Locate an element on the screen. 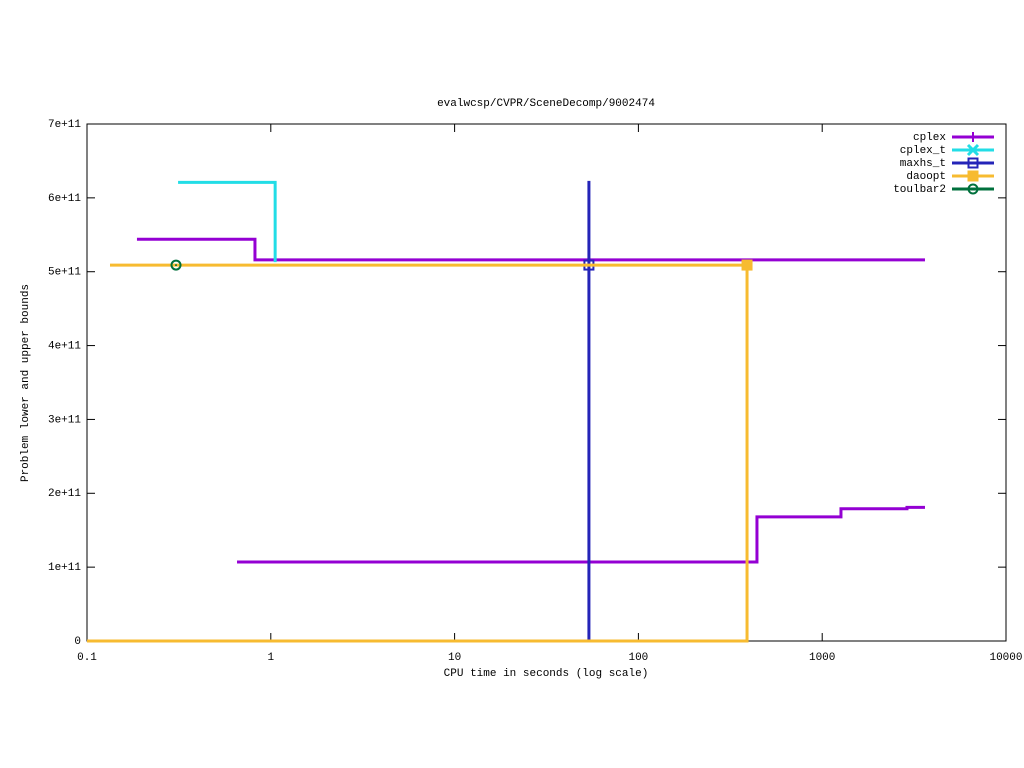 The width and height of the screenshot is (1024, 768). y-tick-label: 5e+11 is located at coordinates (64, 273).